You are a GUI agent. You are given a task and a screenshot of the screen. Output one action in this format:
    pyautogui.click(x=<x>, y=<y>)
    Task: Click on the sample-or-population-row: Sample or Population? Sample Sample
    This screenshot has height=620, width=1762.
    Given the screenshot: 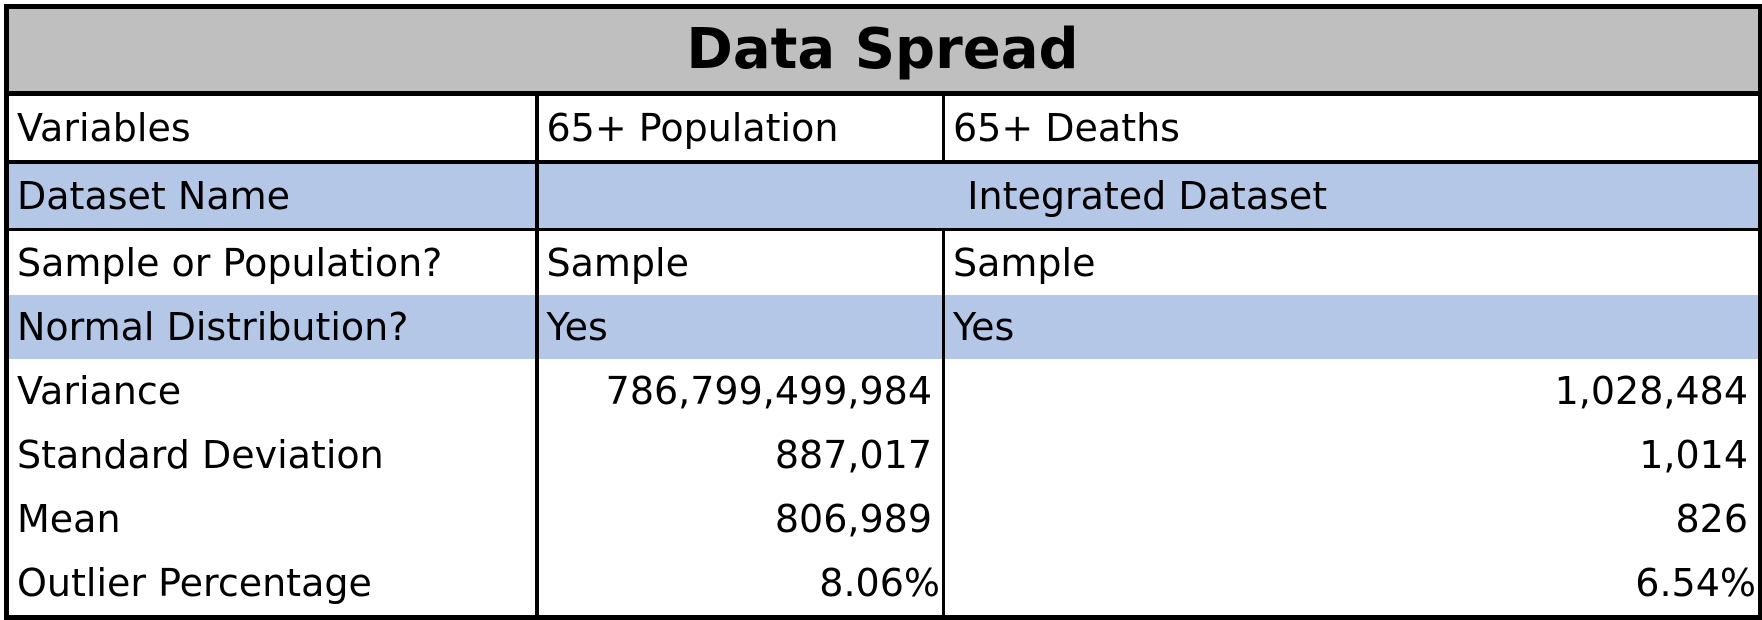 What is the action you would take?
    pyautogui.click(x=883, y=262)
    